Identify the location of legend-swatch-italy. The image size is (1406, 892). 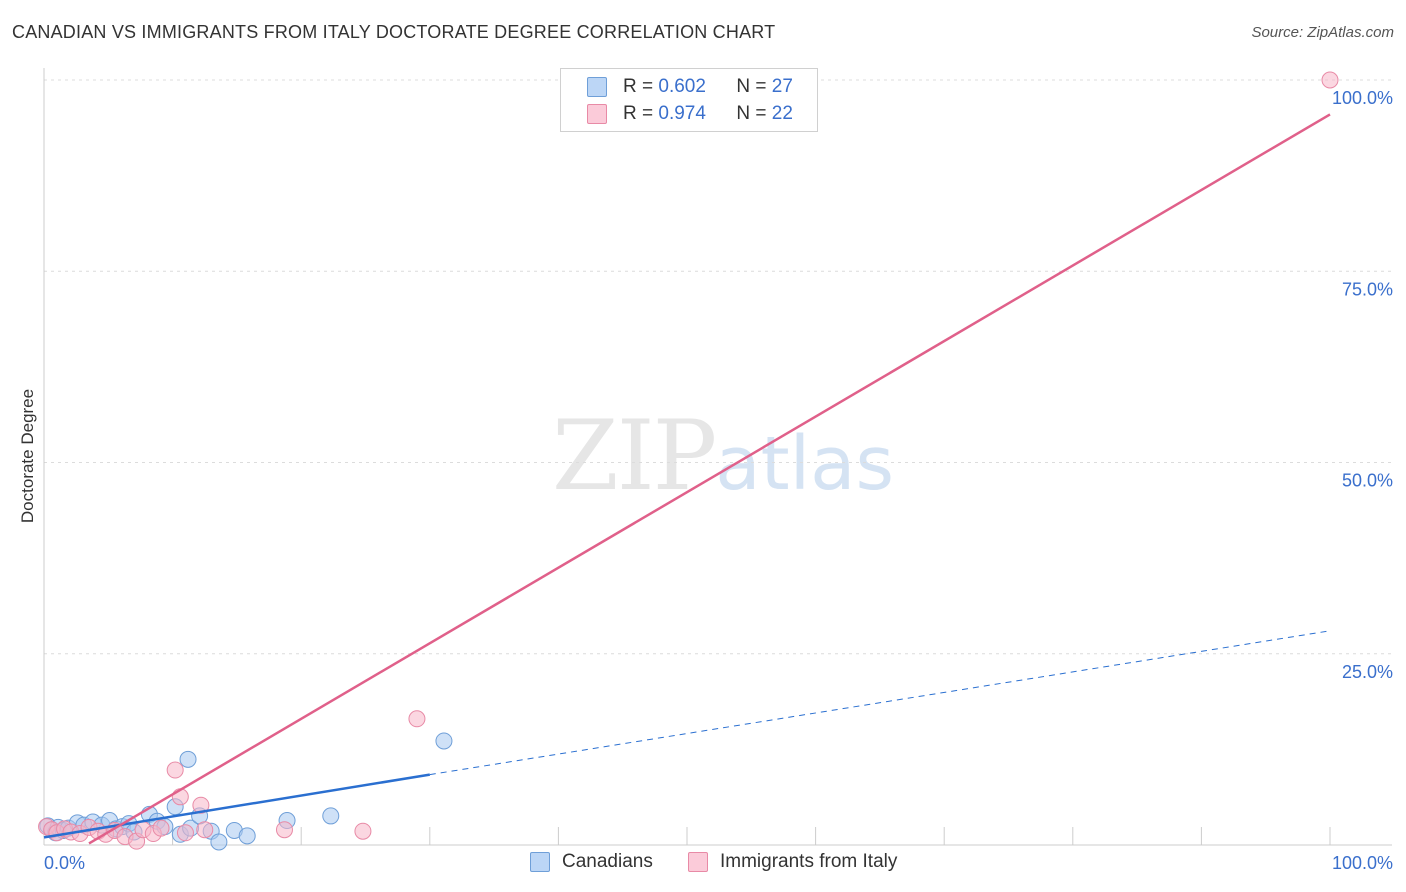
(597, 114).